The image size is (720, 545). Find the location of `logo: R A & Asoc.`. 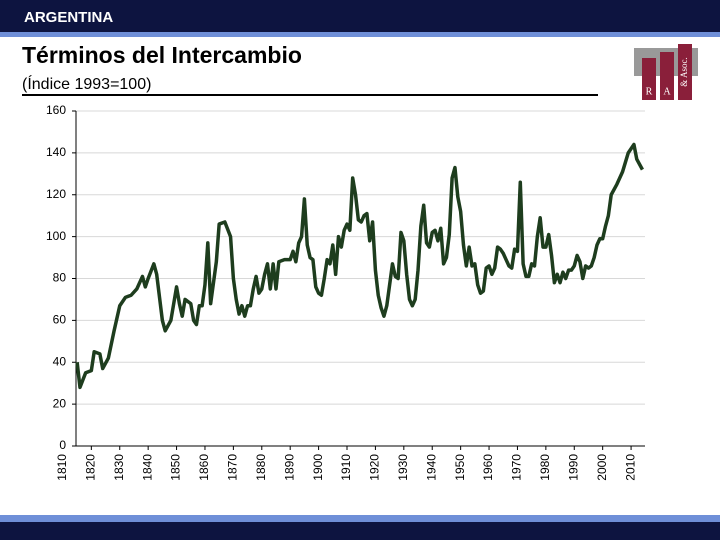

logo: R A & Asoc. is located at coordinates (666, 72).